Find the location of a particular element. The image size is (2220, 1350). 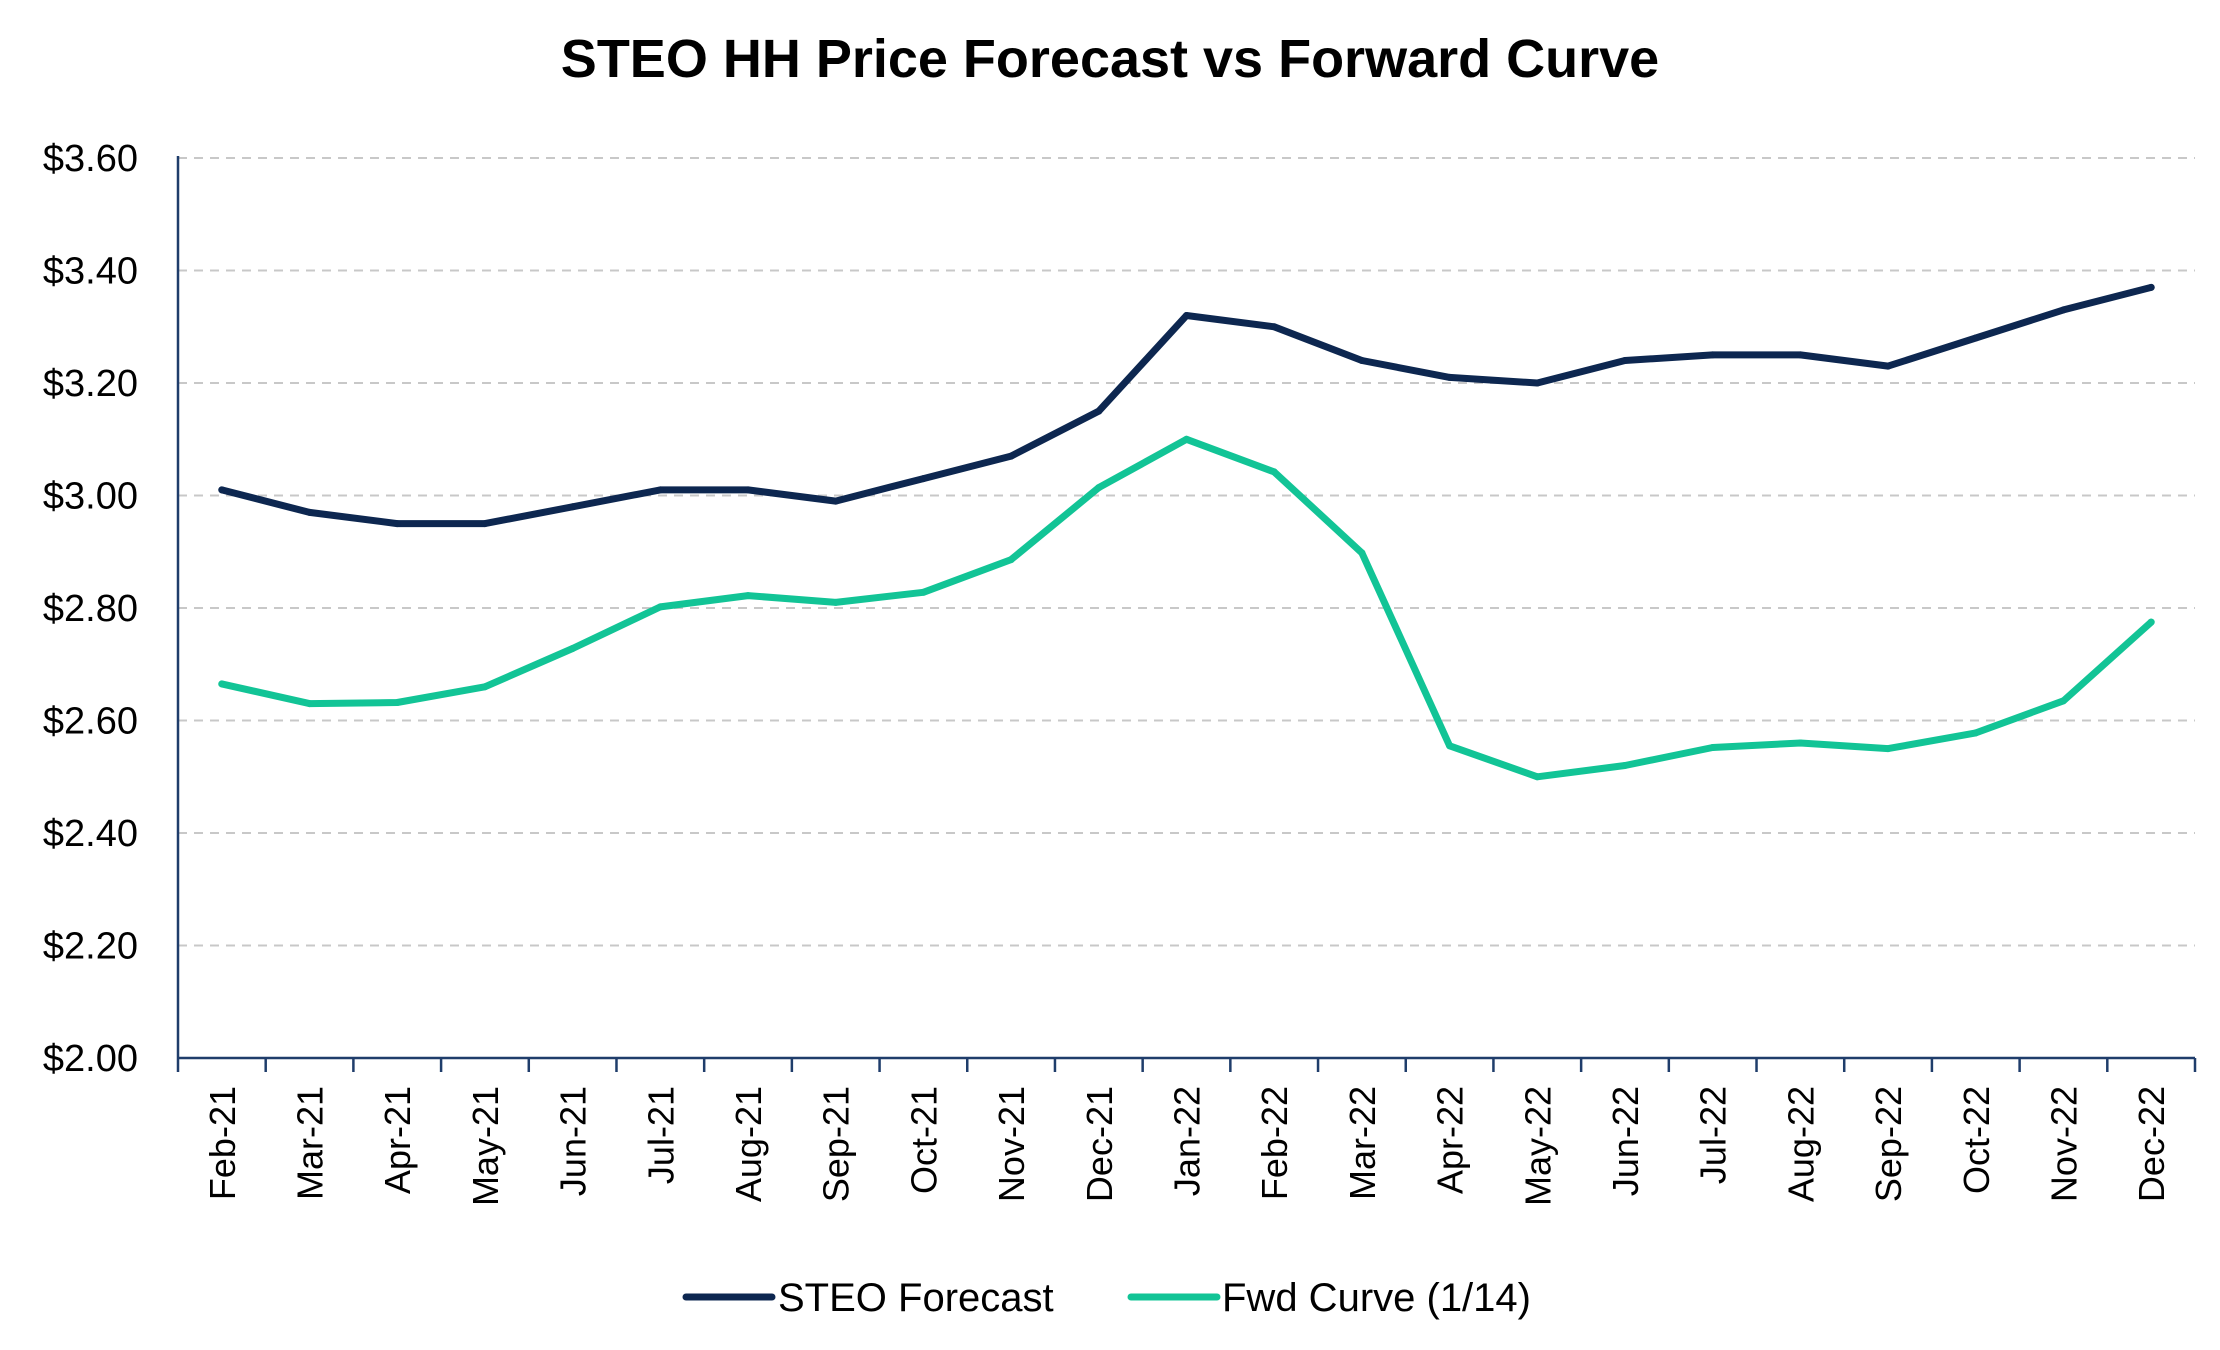

x-tick-label: Mar-22 is located at coordinates (1362, 1143).